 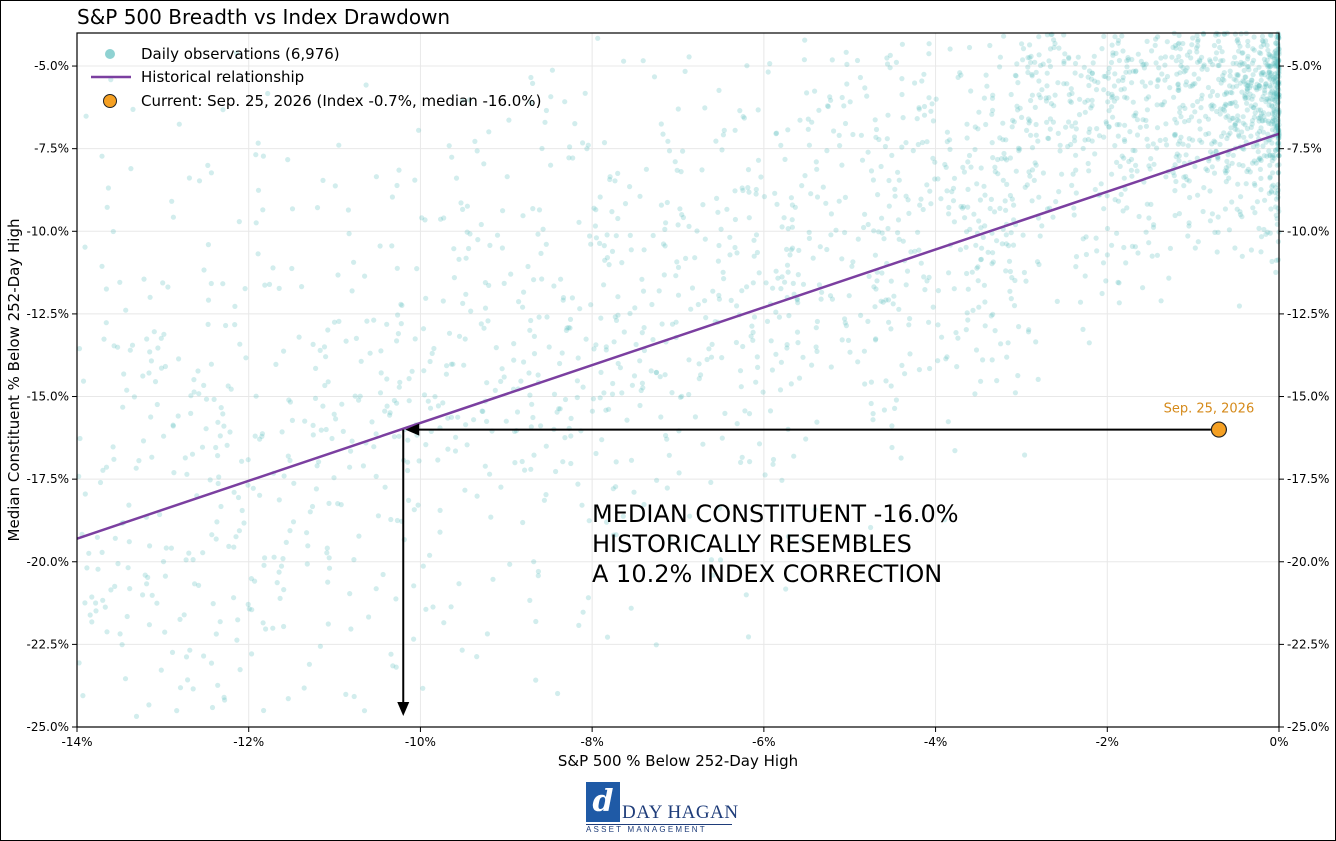 I want to click on callout-line: A 10.2% INDEX CORRECTION, so click(x=767, y=574).